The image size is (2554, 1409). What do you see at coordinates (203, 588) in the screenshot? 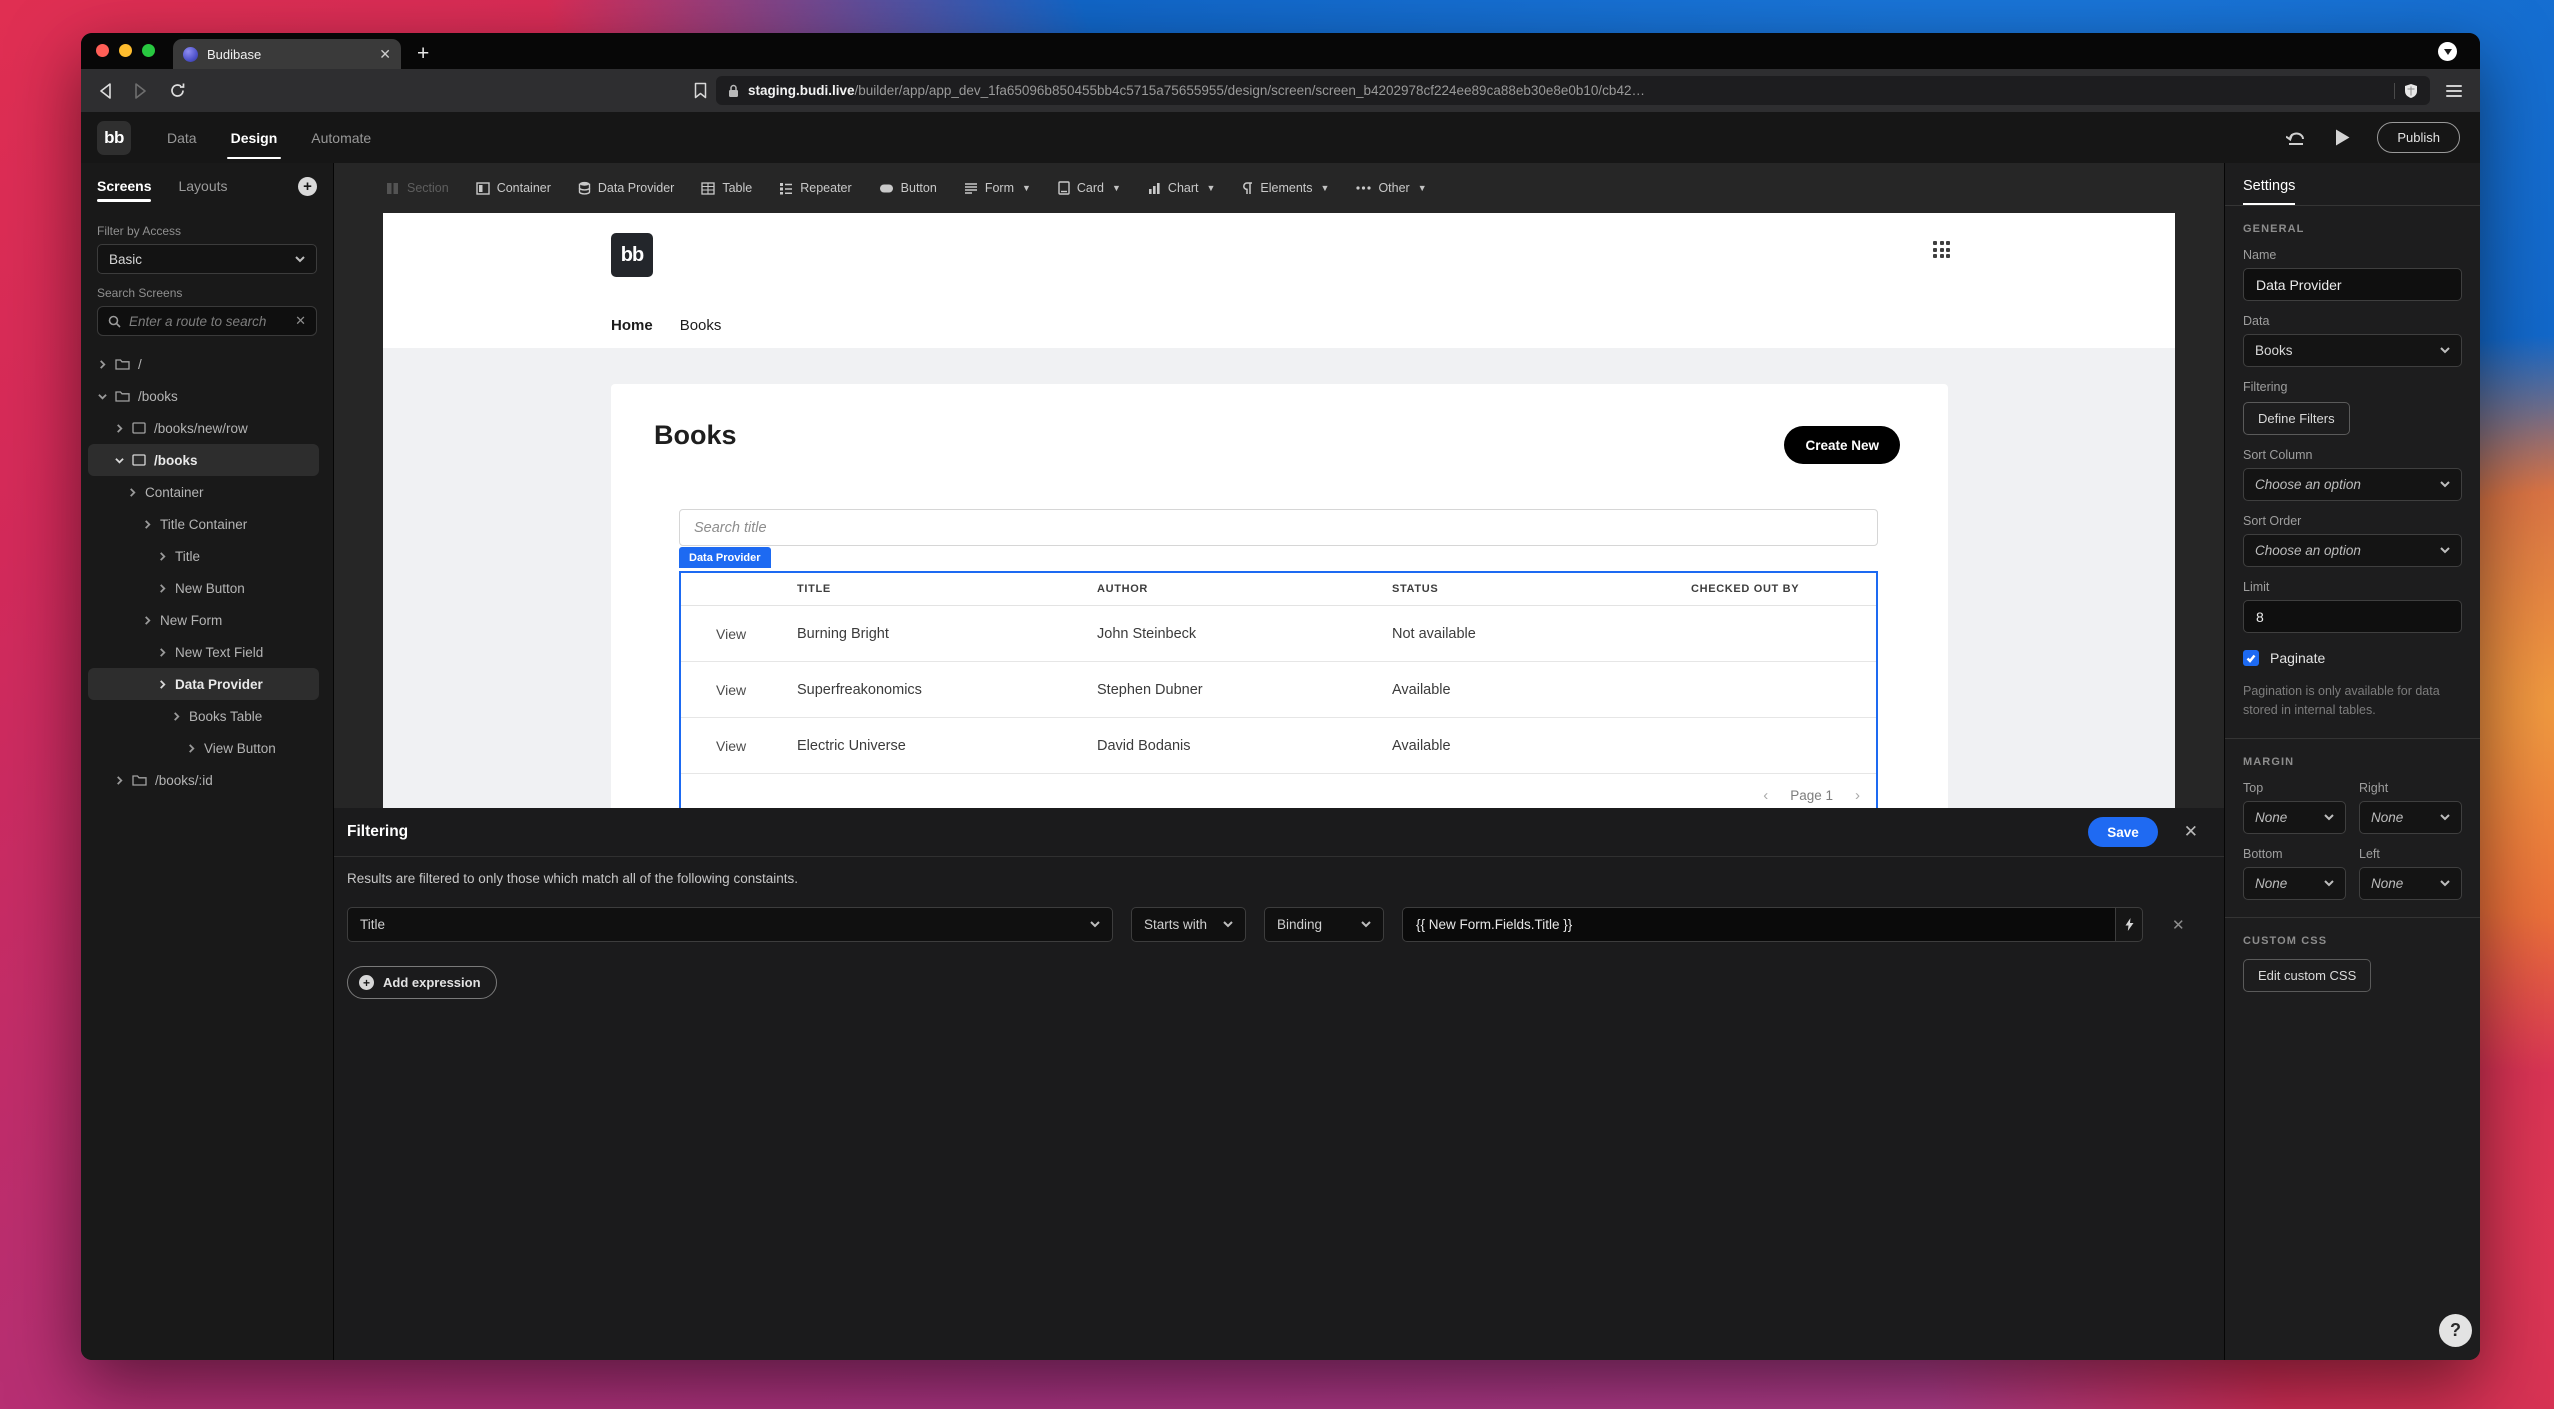
I see `tree-item-new-button: New Button` at bounding box center [203, 588].